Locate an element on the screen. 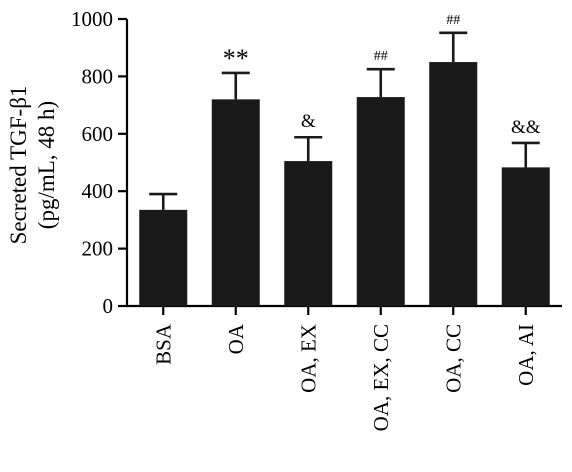 The width and height of the screenshot is (572, 472). significance-markers: ** & ## ## && is located at coordinates (382, 75).